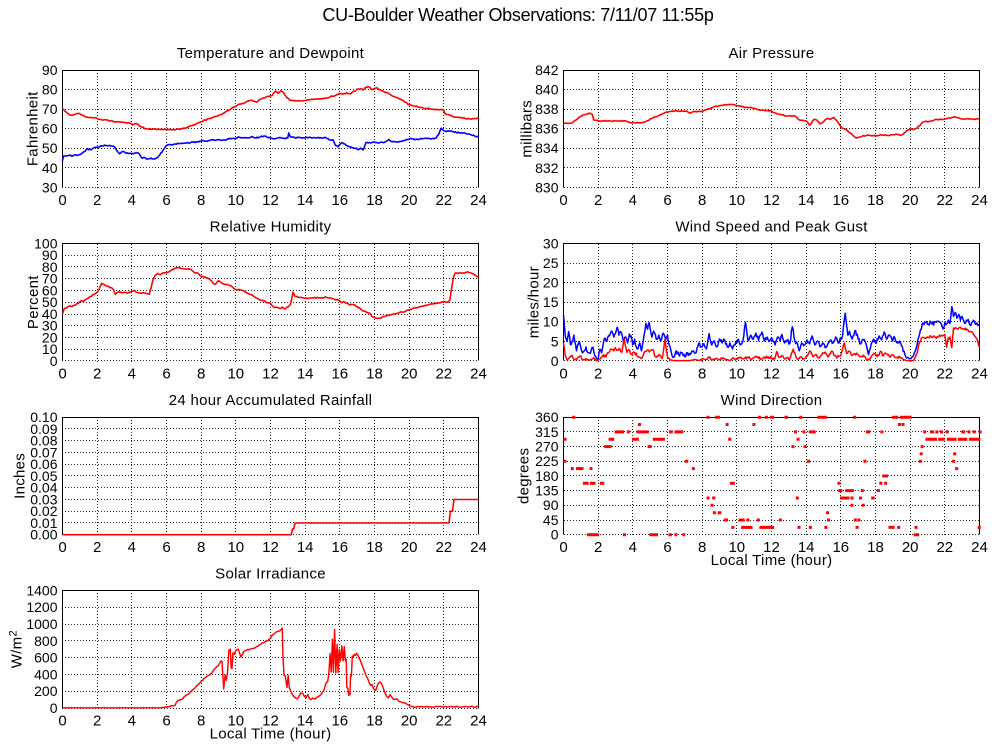  Describe the element at coordinates (524, 476) in the screenshot. I see `svg-text: degrees` at that location.